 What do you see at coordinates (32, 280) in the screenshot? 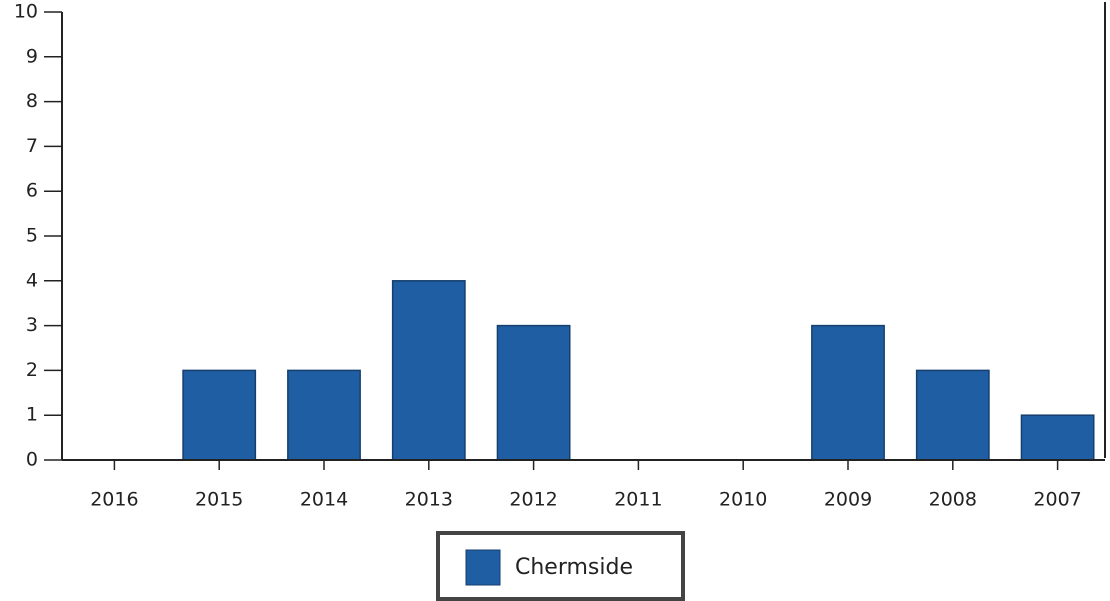
I see `y-tick-label: 4` at bounding box center [32, 280].